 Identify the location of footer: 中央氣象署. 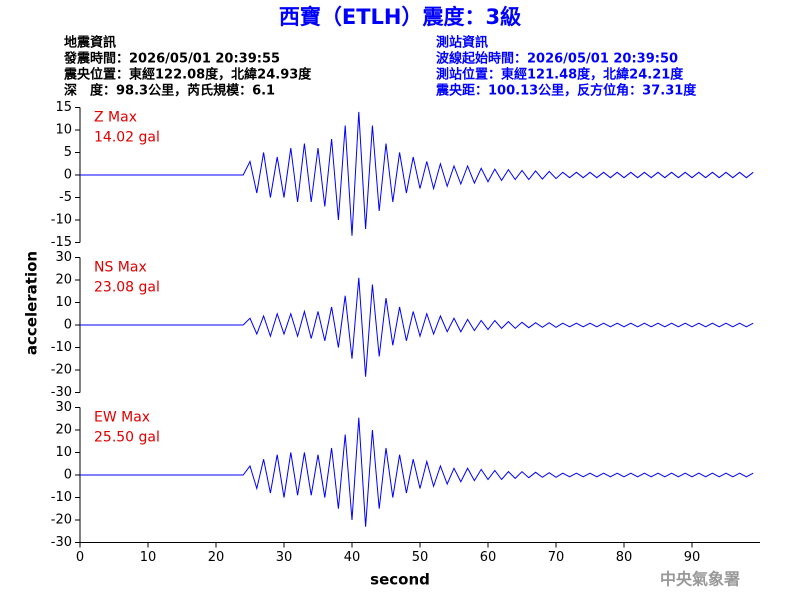
(700, 579).